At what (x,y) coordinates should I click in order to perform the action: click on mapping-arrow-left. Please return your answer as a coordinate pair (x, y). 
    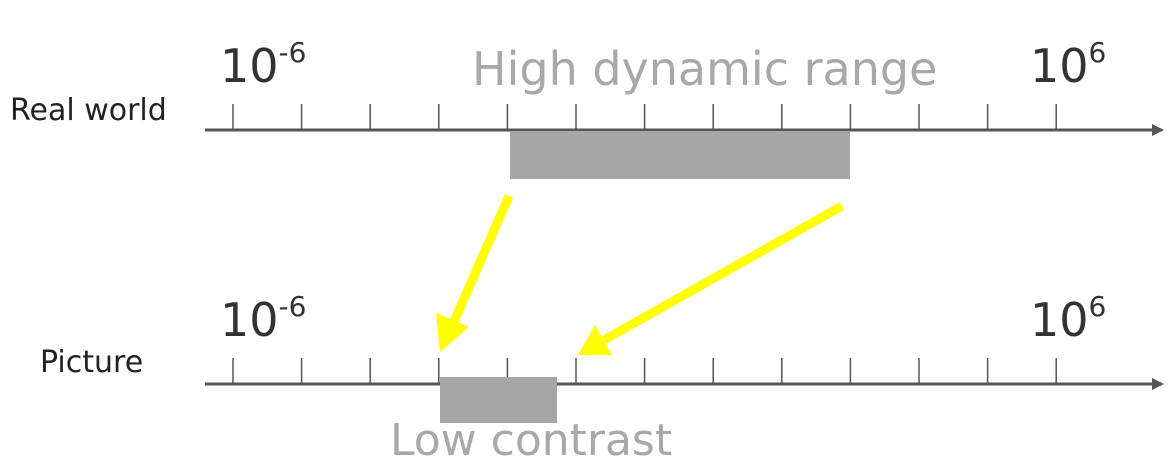
    Looking at the image, I should click on (475, 273).